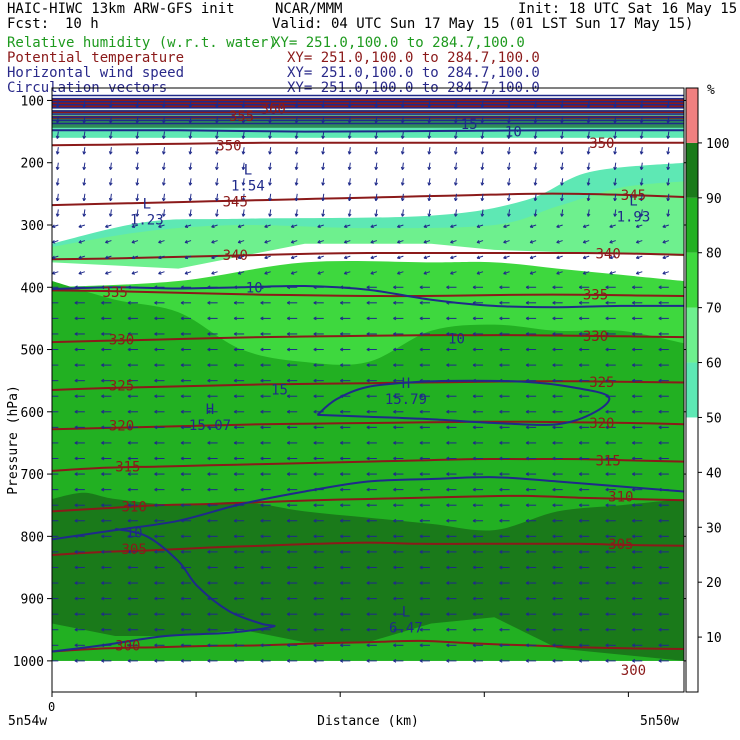  What do you see at coordinates (714, 528) in the screenshot?
I see `colorbar-tick-label: 30` at bounding box center [714, 528].